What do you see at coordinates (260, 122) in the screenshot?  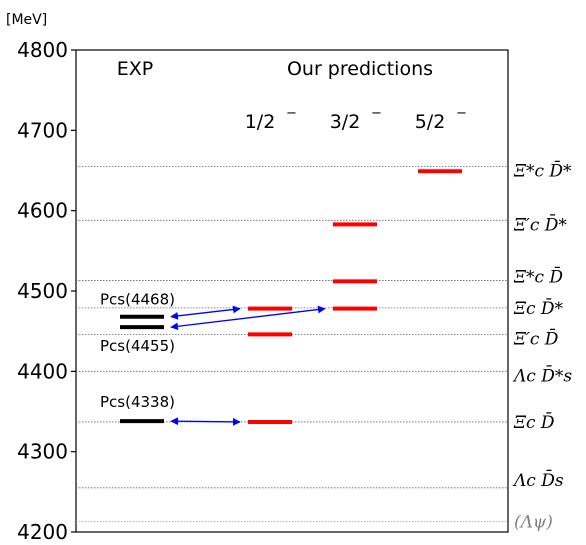 I see `jp-header-value-1-2: 1/2` at bounding box center [260, 122].